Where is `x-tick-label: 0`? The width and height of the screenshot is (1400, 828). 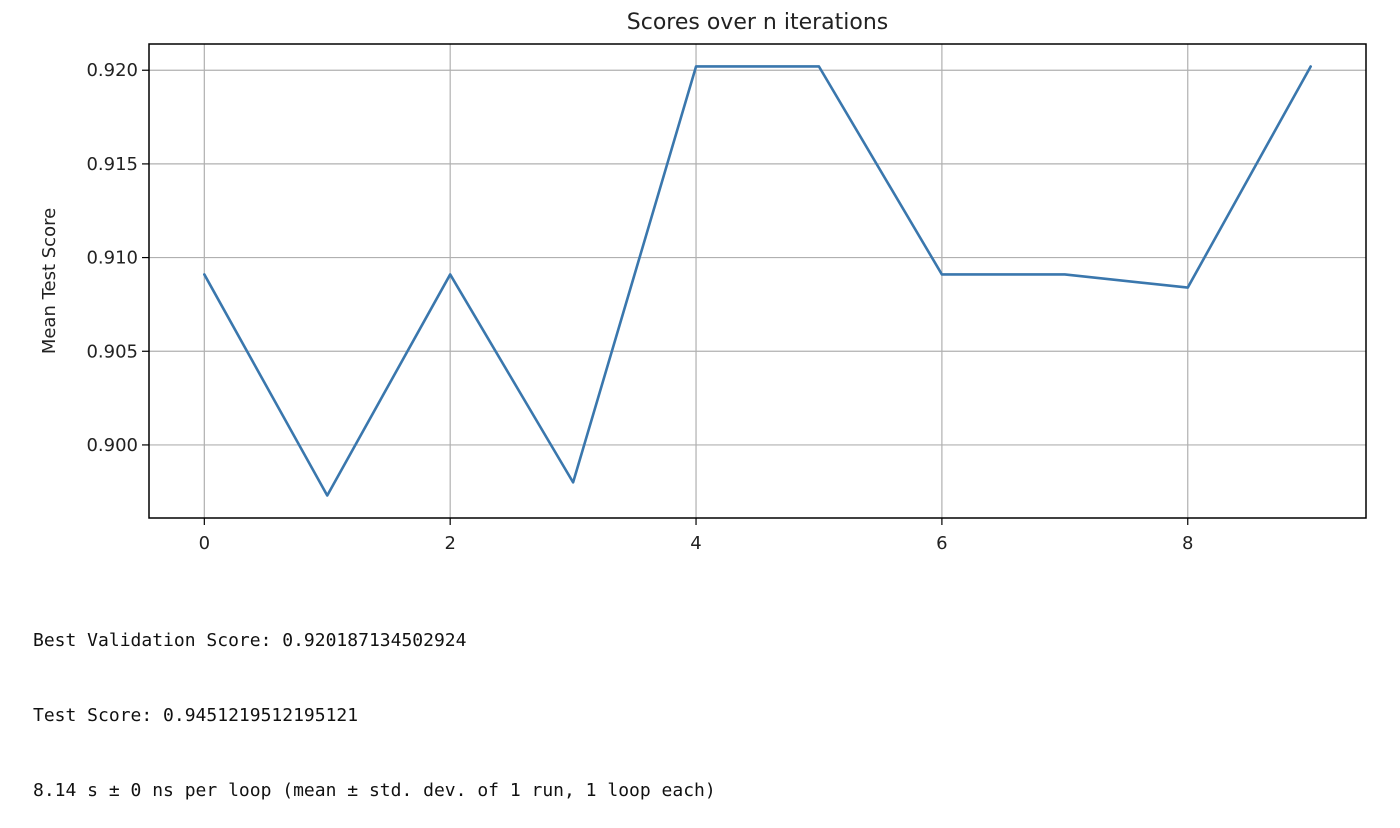 x-tick-label: 0 is located at coordinates (204, 543).